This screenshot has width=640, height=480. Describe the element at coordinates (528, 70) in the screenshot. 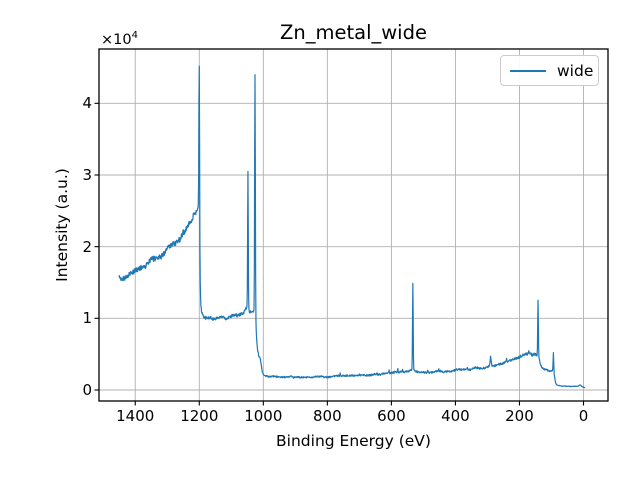

I see `legend-line-sample` at that location.